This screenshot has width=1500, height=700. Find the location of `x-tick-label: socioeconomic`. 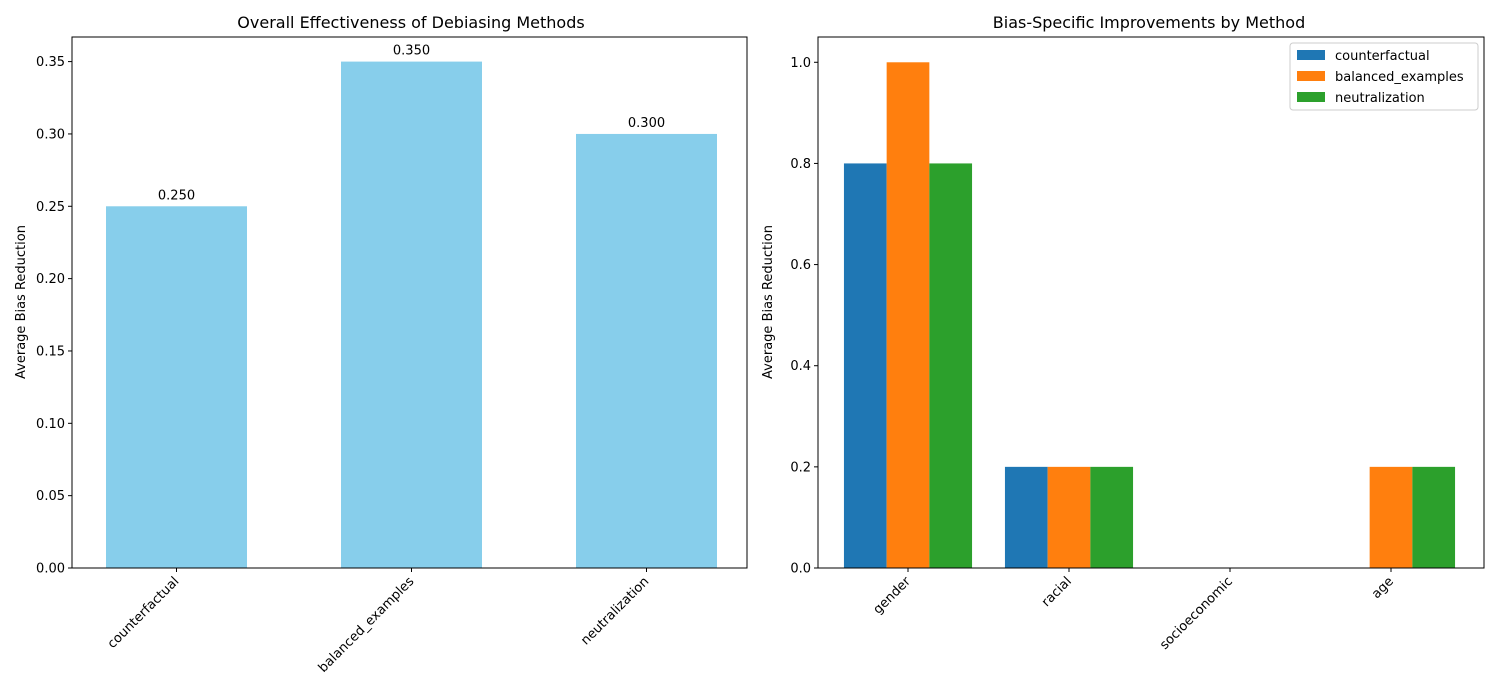

x-tick-label: socioeconomic is located at coordinates (1196, 613).